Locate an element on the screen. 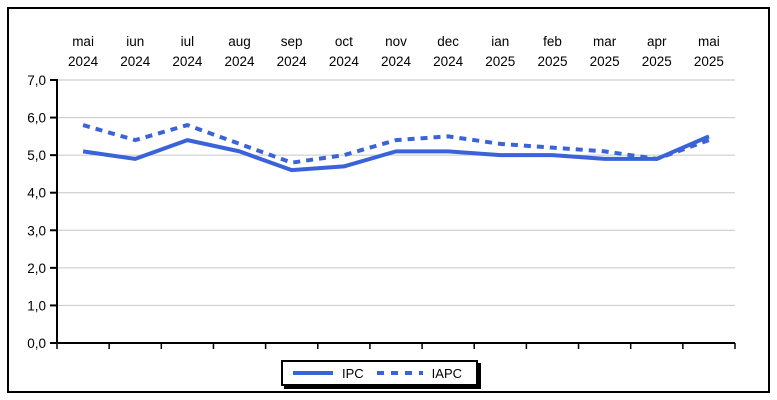  legend-ipc-label: IPC is located at coordinates (353, 373).